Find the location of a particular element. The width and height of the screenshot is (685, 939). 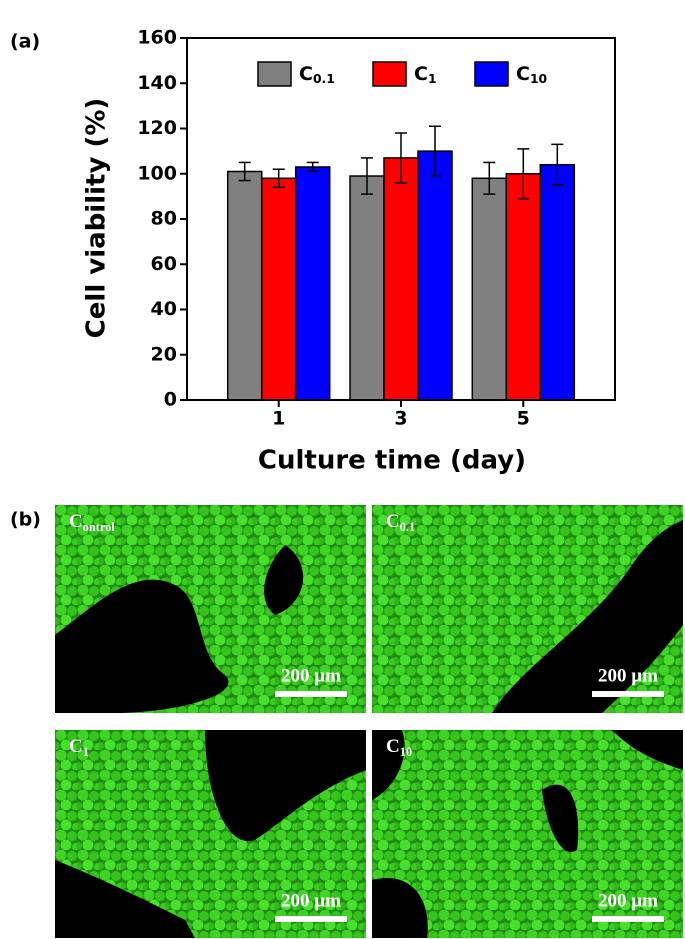

y-tick-label: 80 is located at coordinates (164, 219).